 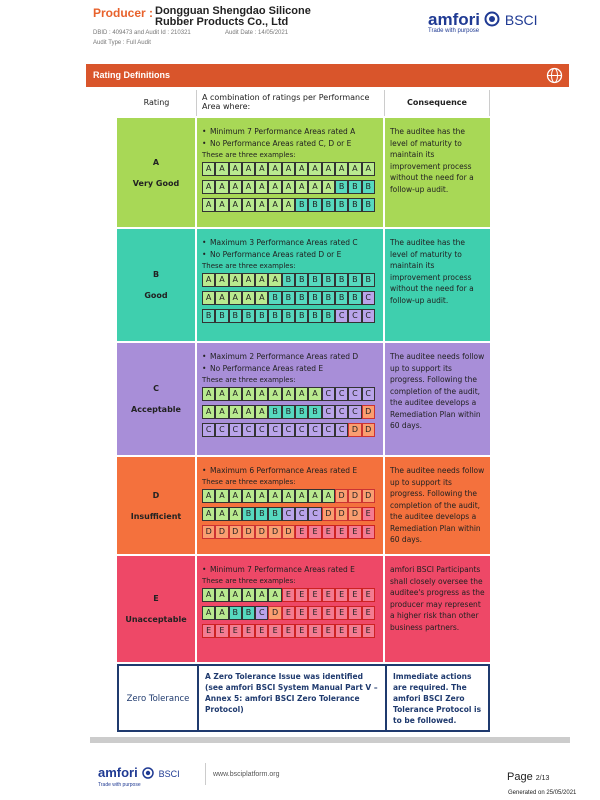 I want to click on rating-label: Insufficient, so click(x=156, y=516).